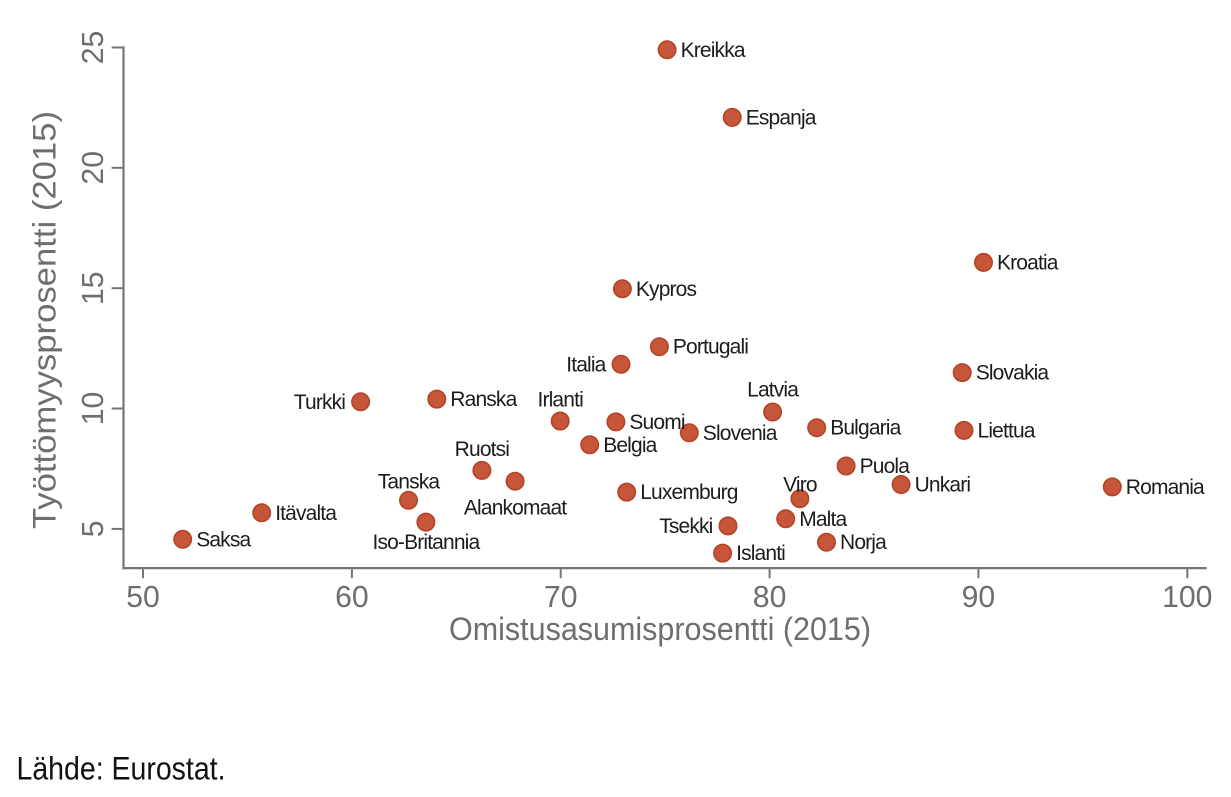 The width and height of the screenshot is (1231, 797). Describe the element at coordinates (561, 597) in the screenshot. I see `svg-text: 70` at that location.